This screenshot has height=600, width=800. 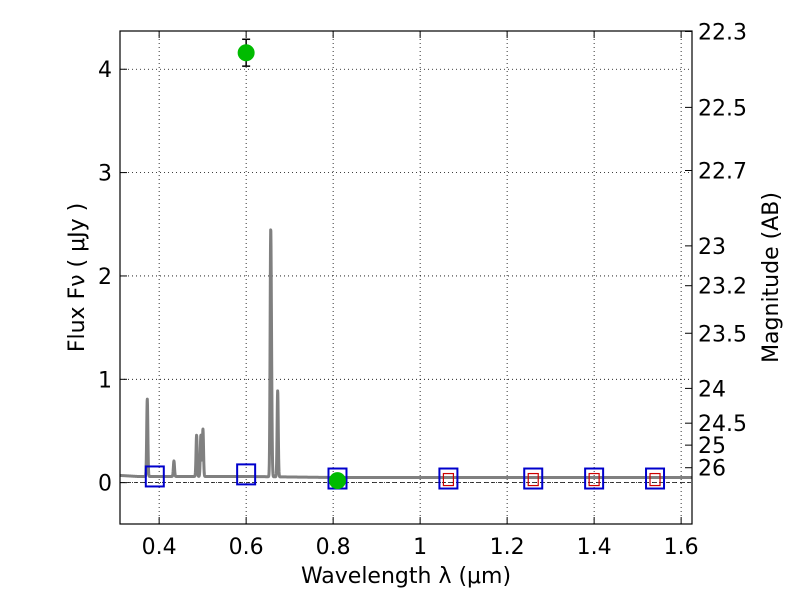 I want to click on mag-tick-label: 23.5, so click(x=722, y=334).